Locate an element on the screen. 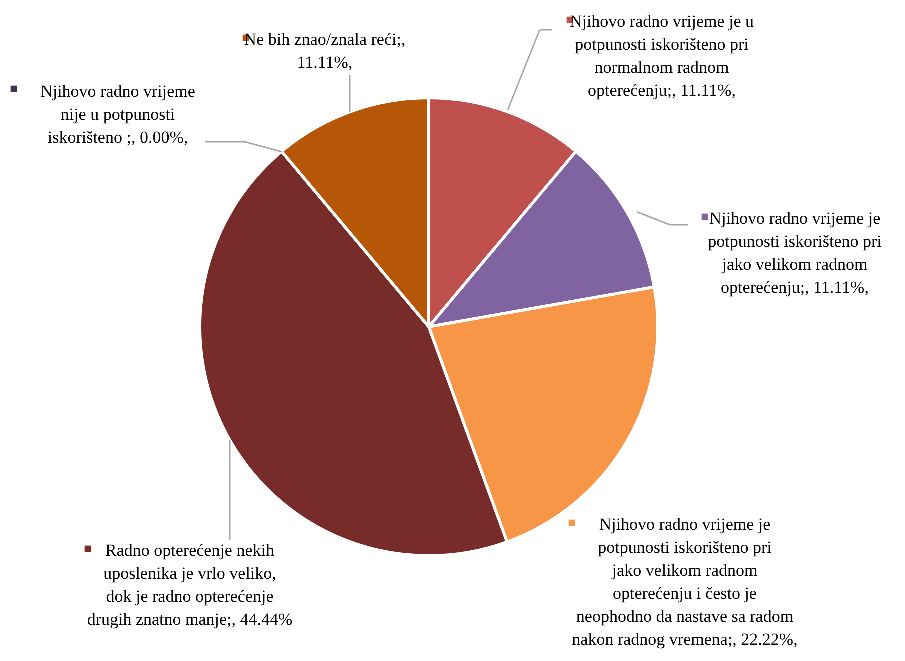 Image resolution: width=905 pixels, height=661 pixels. legend-label: Radno opterećenje nekih uposlenika je vrlo veliko, dok je radno opterećenje drugih znatno manje;, 44.44% is located at coordinates (190, 585).